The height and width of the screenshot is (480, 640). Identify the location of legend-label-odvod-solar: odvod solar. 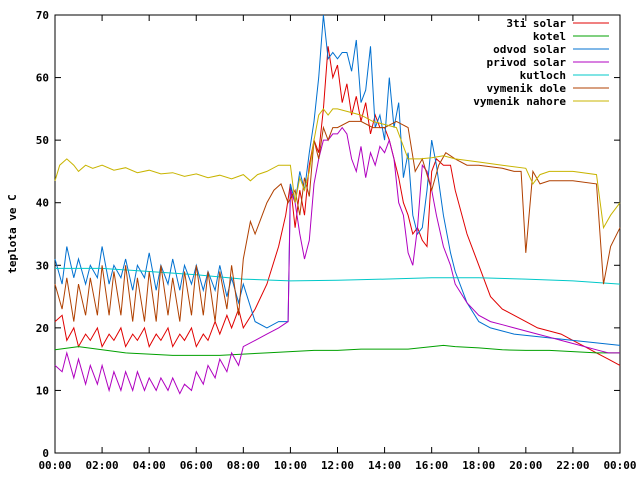
(529, 49).